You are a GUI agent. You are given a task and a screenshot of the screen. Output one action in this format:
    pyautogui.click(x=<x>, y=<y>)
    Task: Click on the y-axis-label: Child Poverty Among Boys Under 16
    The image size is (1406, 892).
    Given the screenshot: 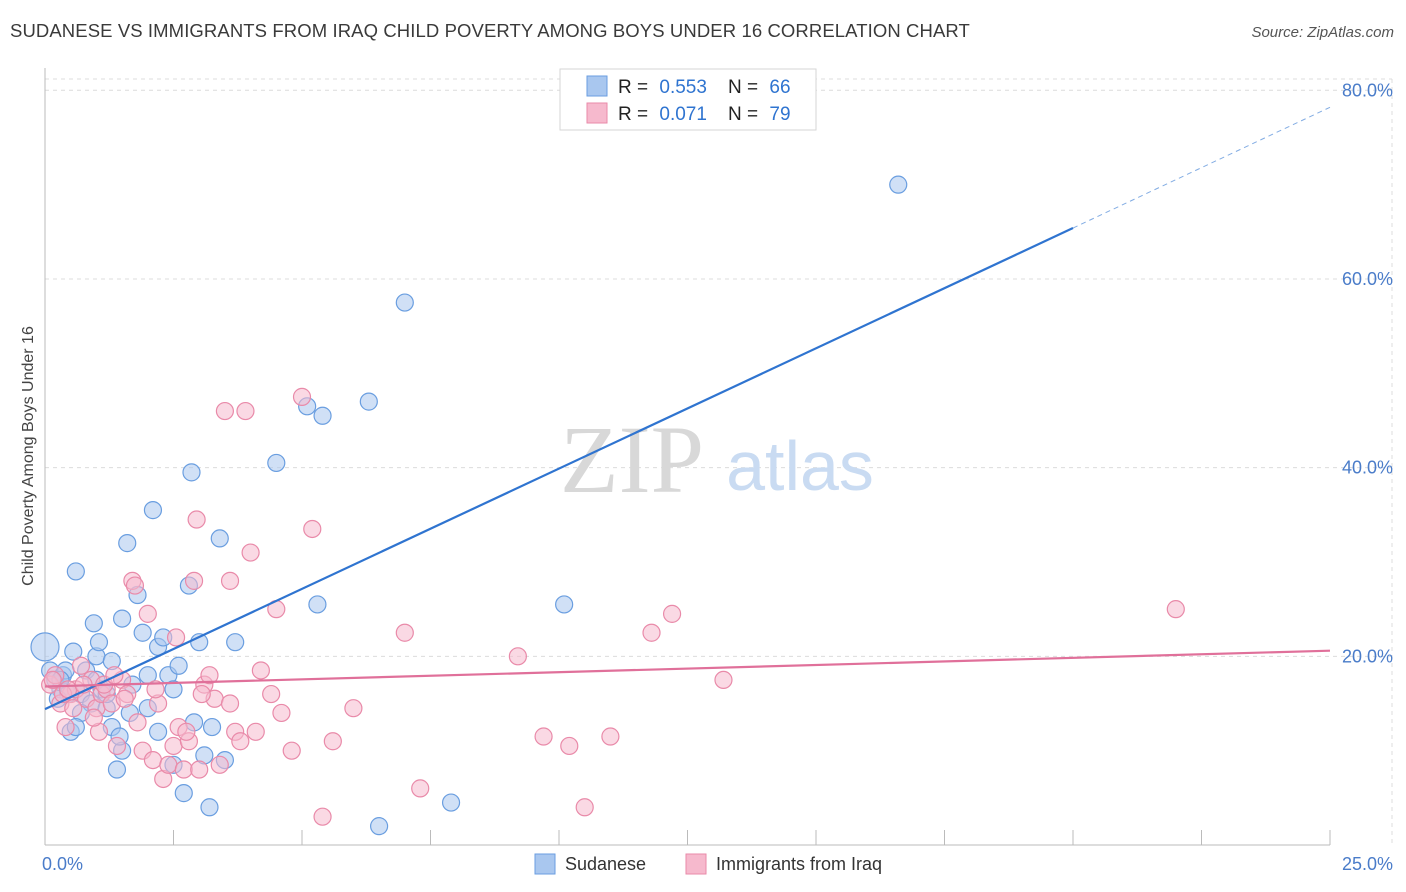 What is the action you would take?
    pyautogui.click(x=28, y=456)
    